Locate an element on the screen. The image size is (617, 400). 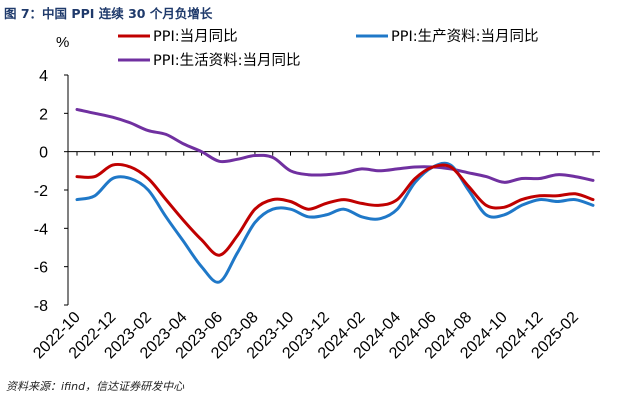
y-tick-label: 2 is located at coordinates (43, 114).